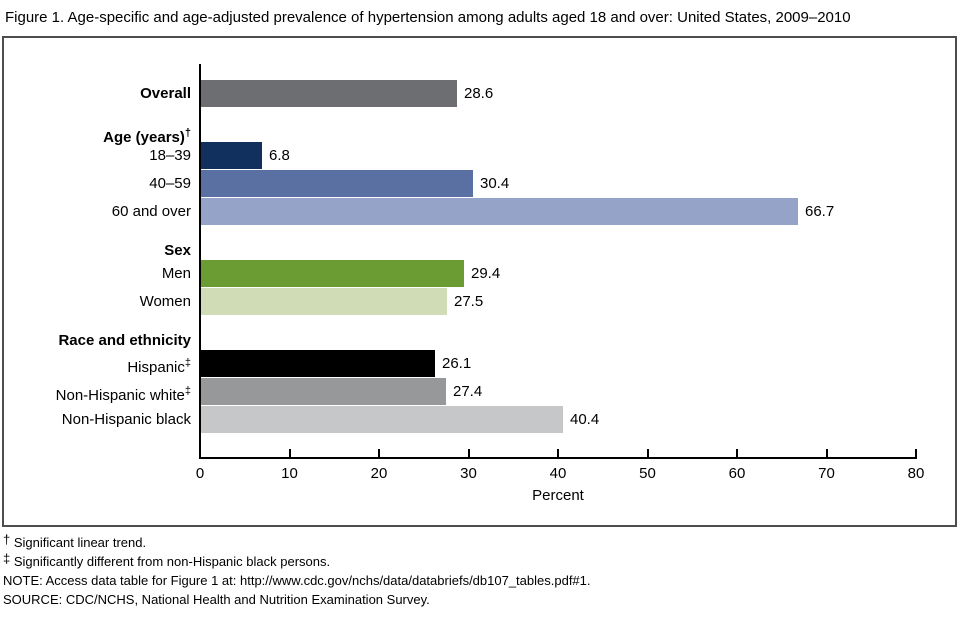  Describe the element at coordinates (379, 473) in the screenshot. I see `x-tick-label: 20` at that location.